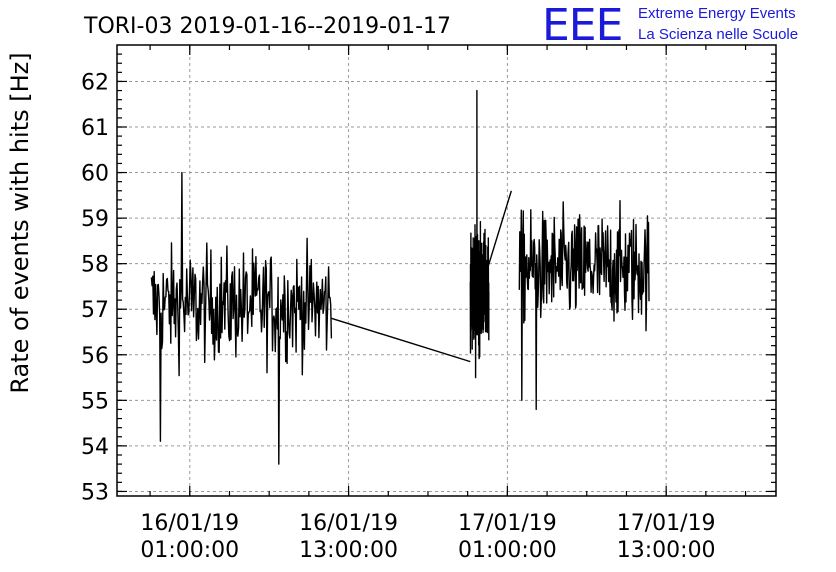 This screenshot has width=836, height=572. Describe the element at coordinates (267, 26) in the screenshot. I see `chart-title: TORI-03 2019-01-16--2019-01-17` at that location.